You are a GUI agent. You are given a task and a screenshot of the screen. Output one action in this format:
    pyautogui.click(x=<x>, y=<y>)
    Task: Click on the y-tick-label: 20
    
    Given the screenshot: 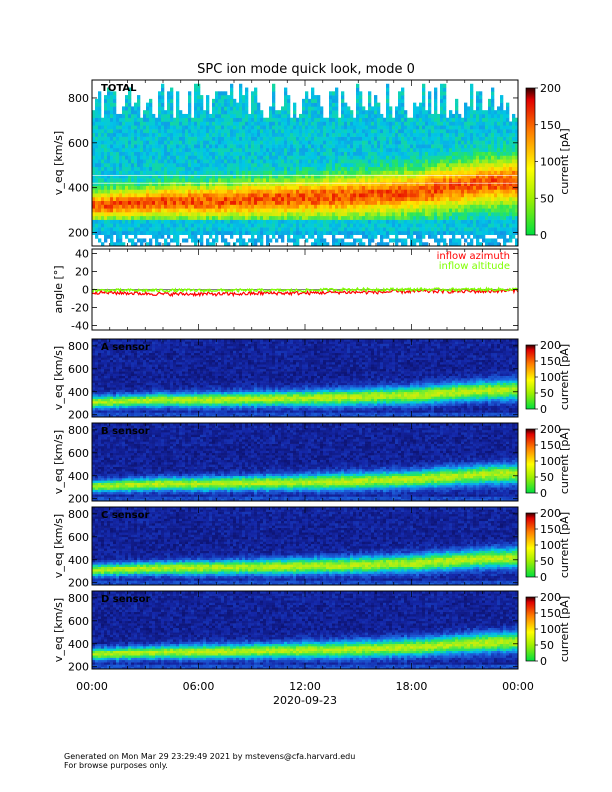 What is the action you would take?
    pyautogui.click(x=82, y=272)
    